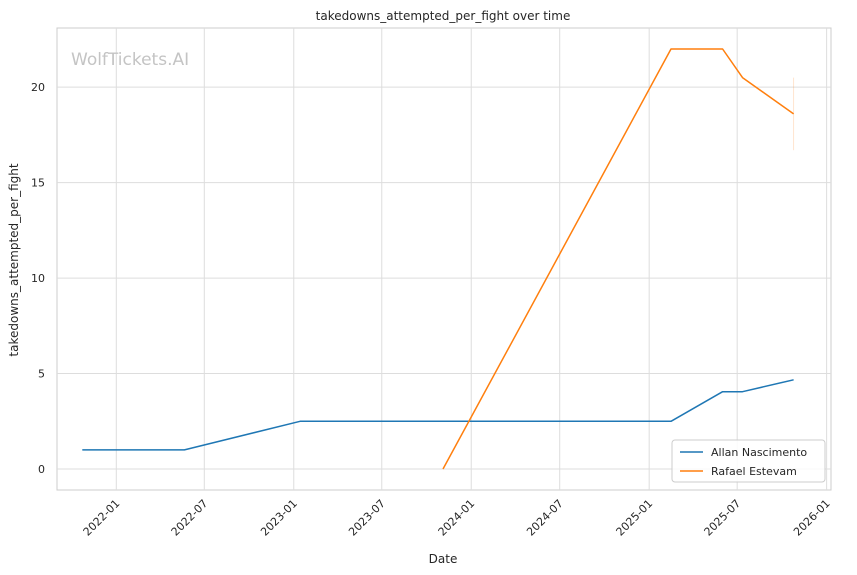 This screenshot has width=857, height=575. Describe the element at coordinates (812, 518) in the screenshot. I see `x-tick-label: 2026-01` at that location.